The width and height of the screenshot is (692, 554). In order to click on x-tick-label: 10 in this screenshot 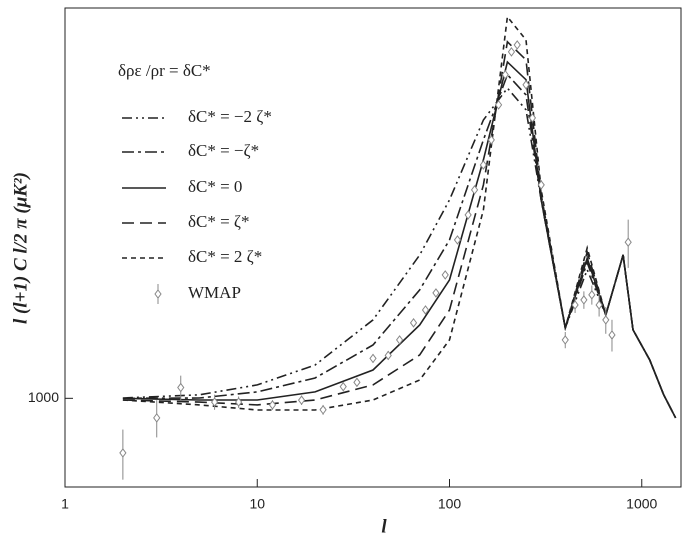, I will do `click(257, 504)`.